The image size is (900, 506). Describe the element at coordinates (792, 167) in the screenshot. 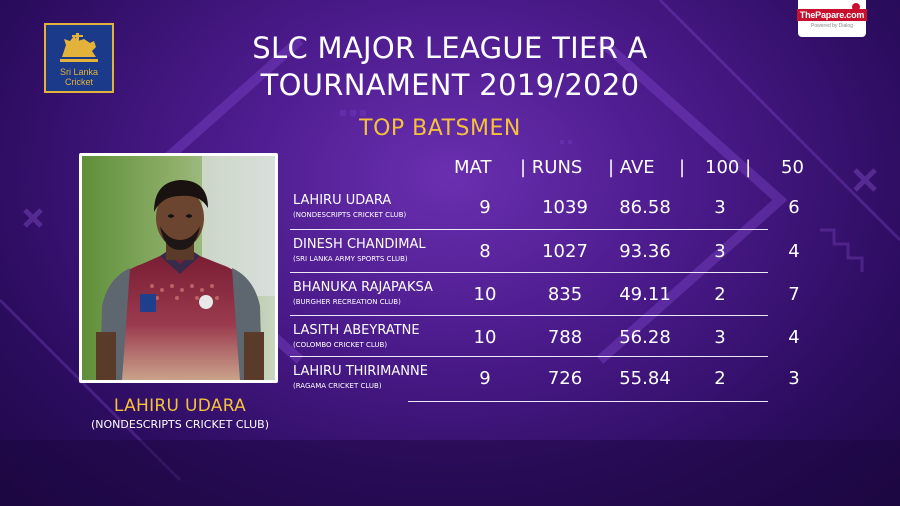

I see `column-header-50: 50` at that location.